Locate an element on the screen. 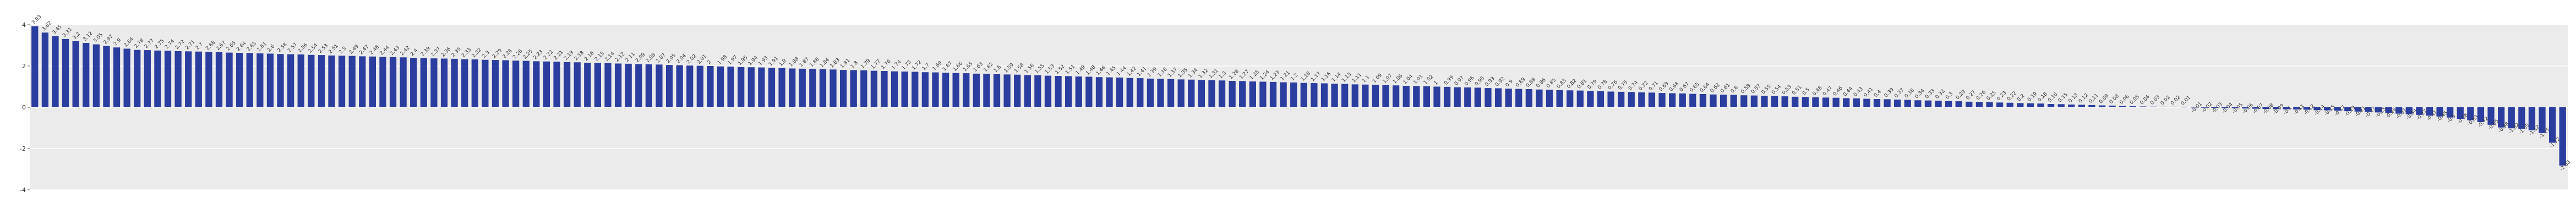 This screenshot has height=220, width=2576. y-tick-label: 4 is located at coordinates (24, 25).